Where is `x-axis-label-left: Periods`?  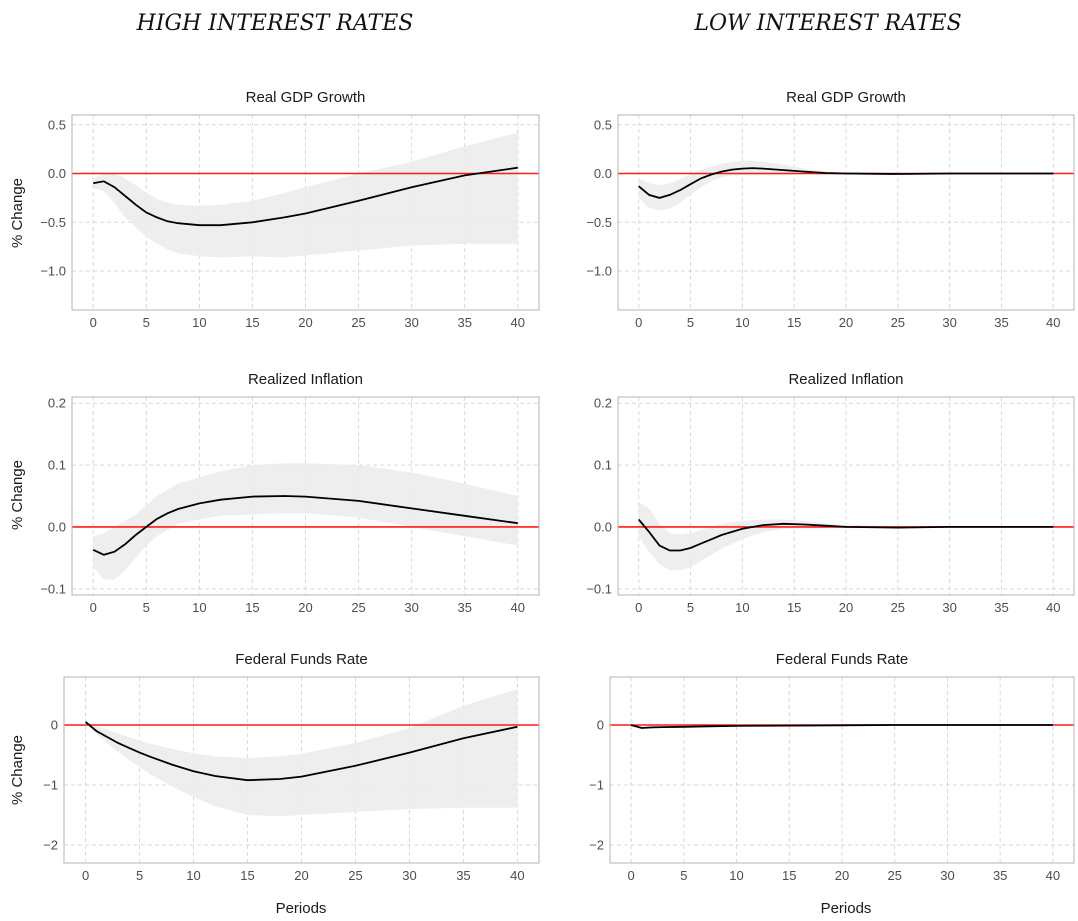
x-axis-label-left: Periods is located at coordinates (301, 908).